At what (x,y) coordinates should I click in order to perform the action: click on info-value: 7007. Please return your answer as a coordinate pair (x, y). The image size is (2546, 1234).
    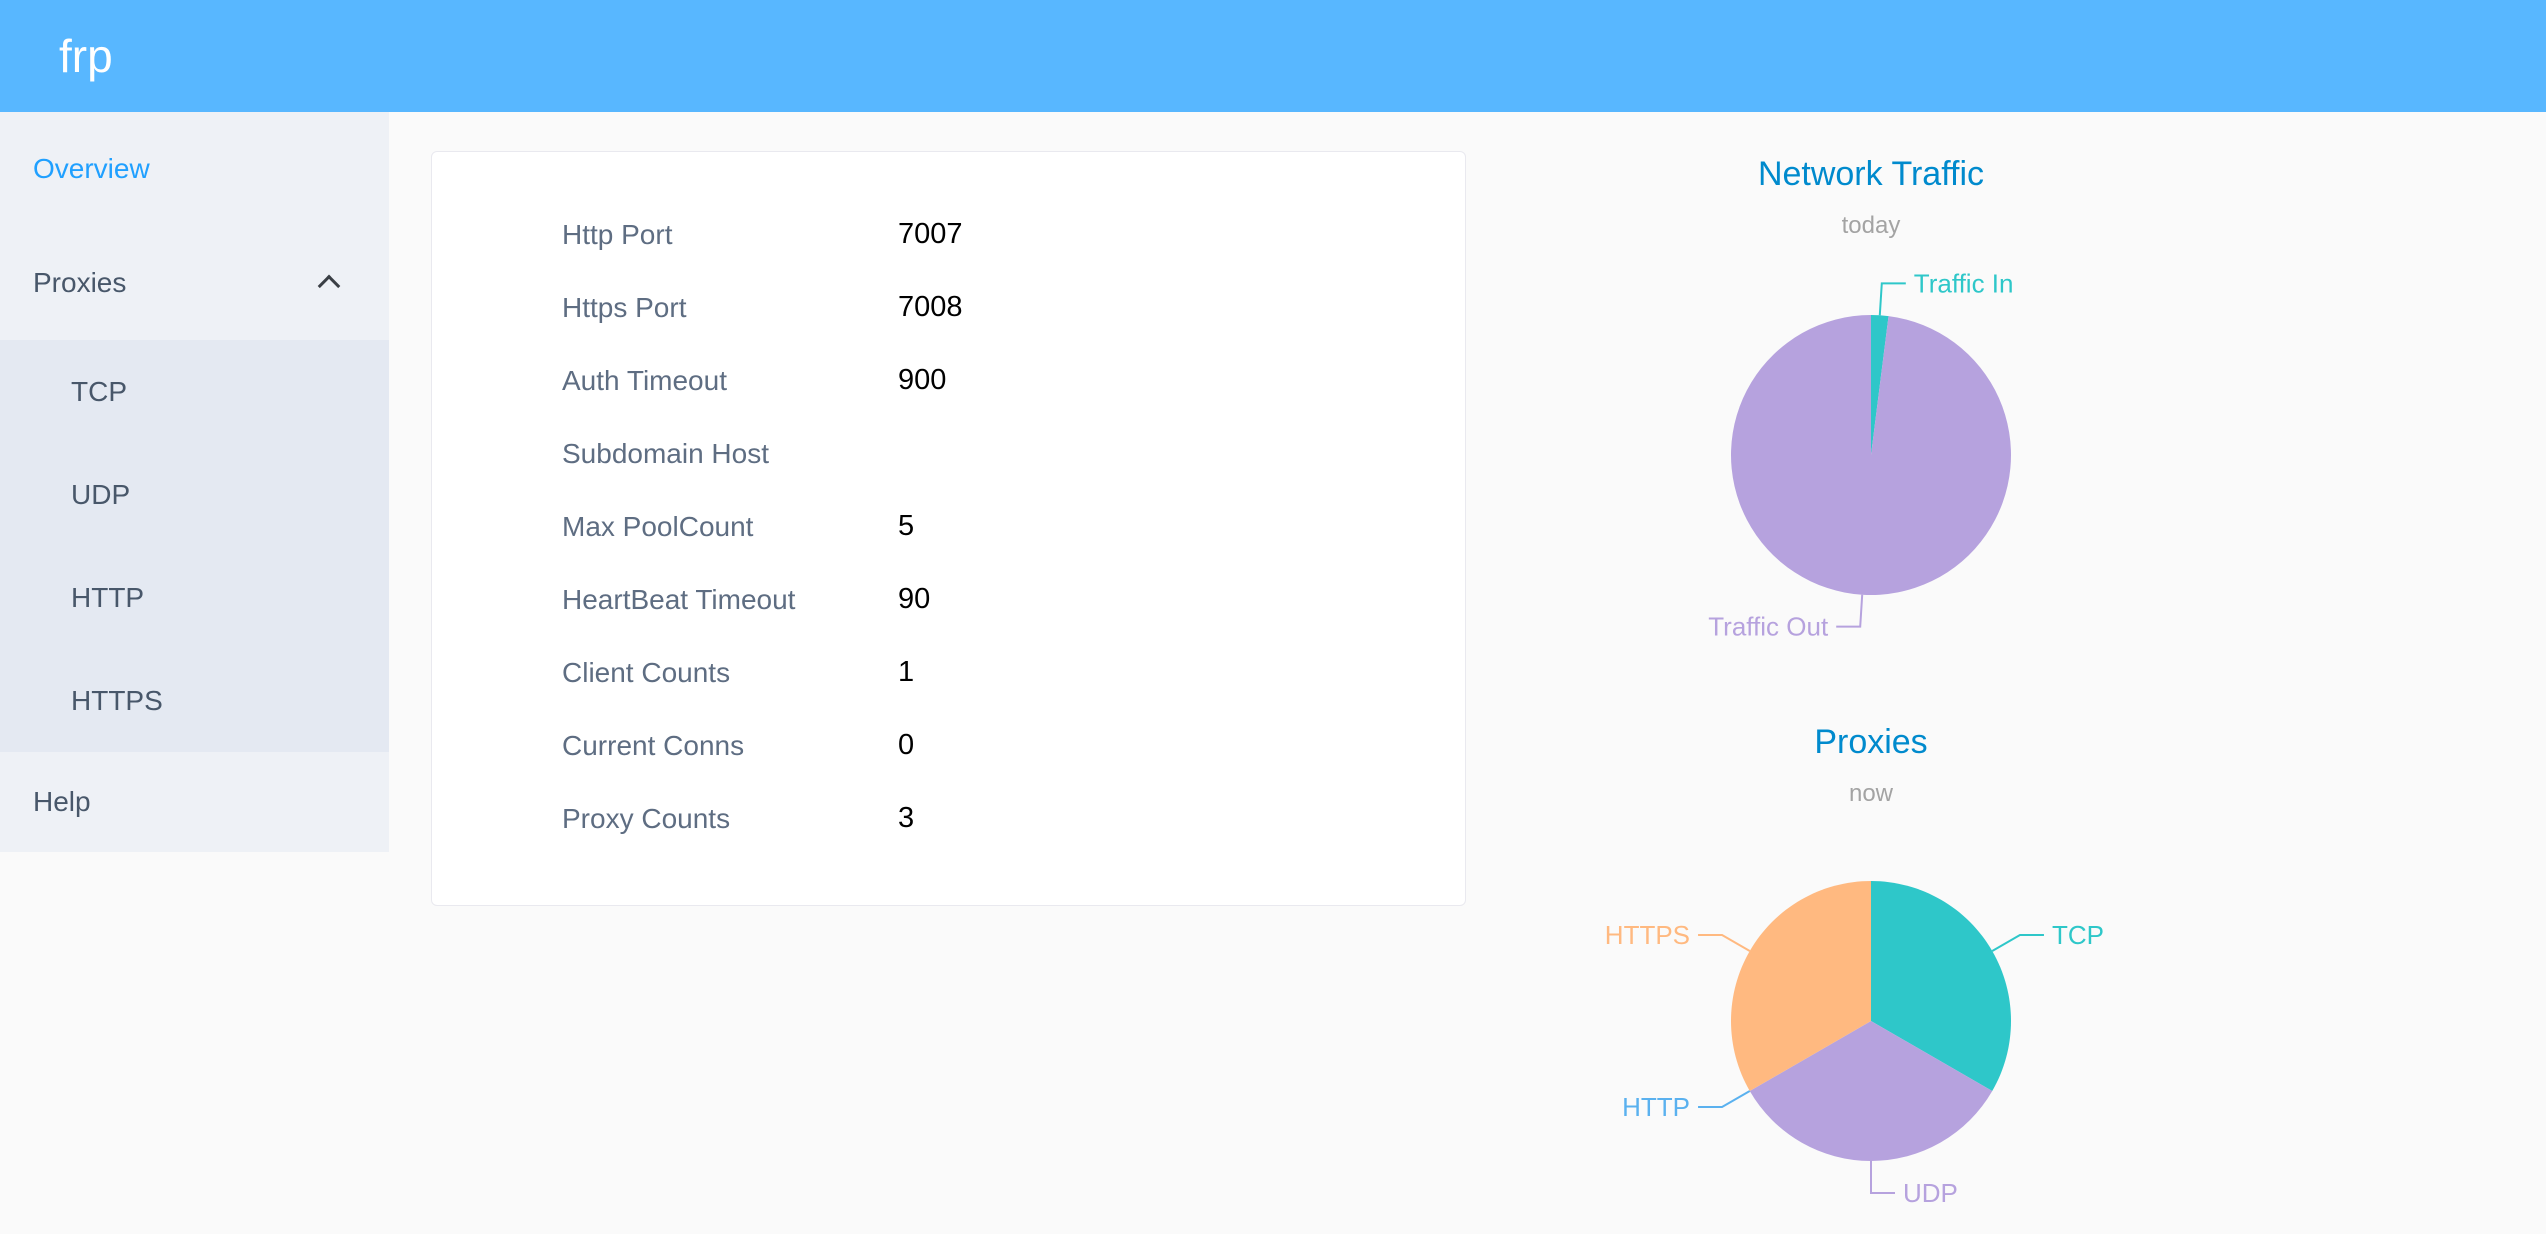
    Looking at the image, I should click on (930, 234).